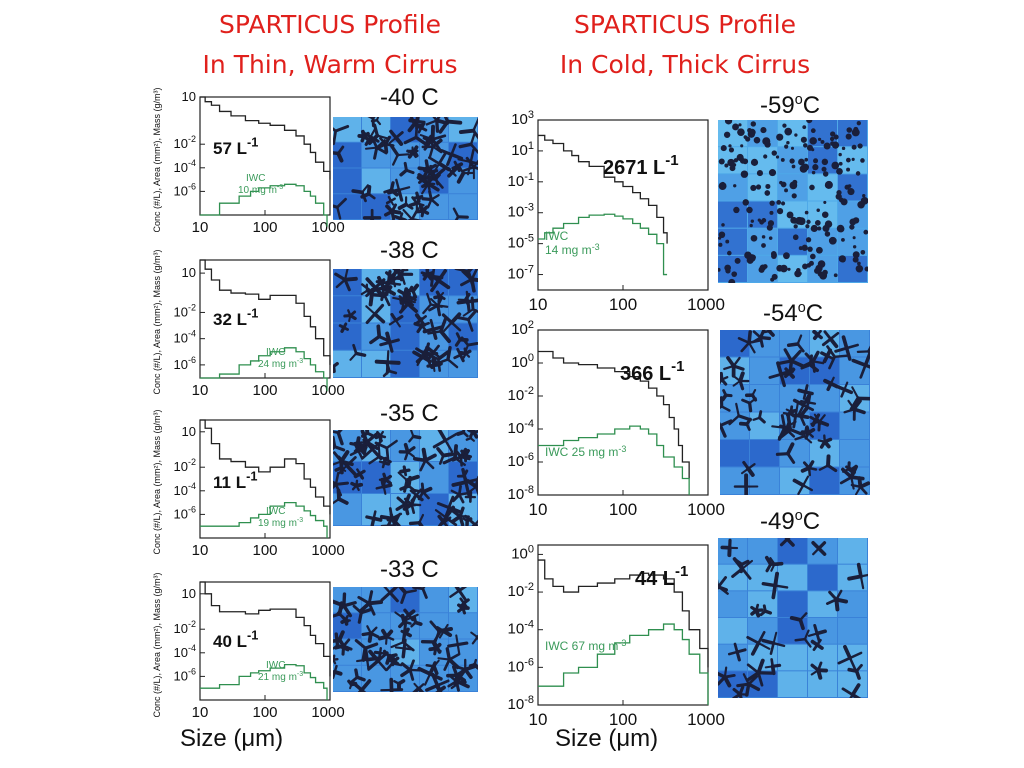 The image size is (1024, 768). What do you see at coordinates (661, 576) in the screenshot?
I see `concentration-label: 44 L-1` at bounding box center [661, 576].